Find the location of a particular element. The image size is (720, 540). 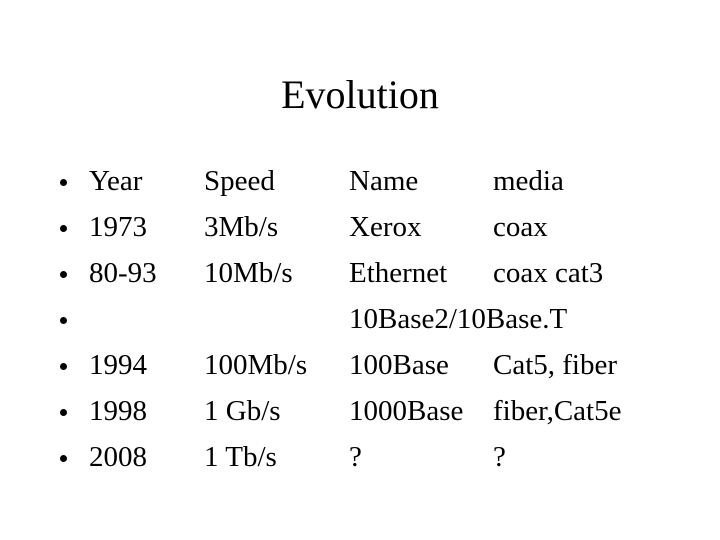

name-cell: 100Base is located at coordinates (399, 365).